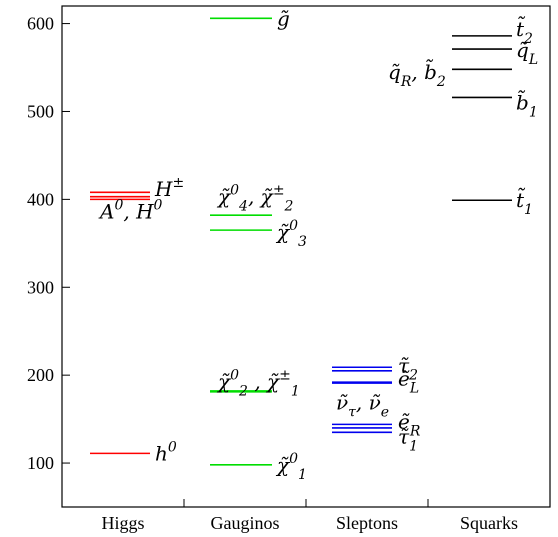 The width and height of the screenshot is (558, 537). What do you see at coordinates (40, 24) in the screenshot?
I see `y-tick-label: 600` at bounding box center [40, 24].